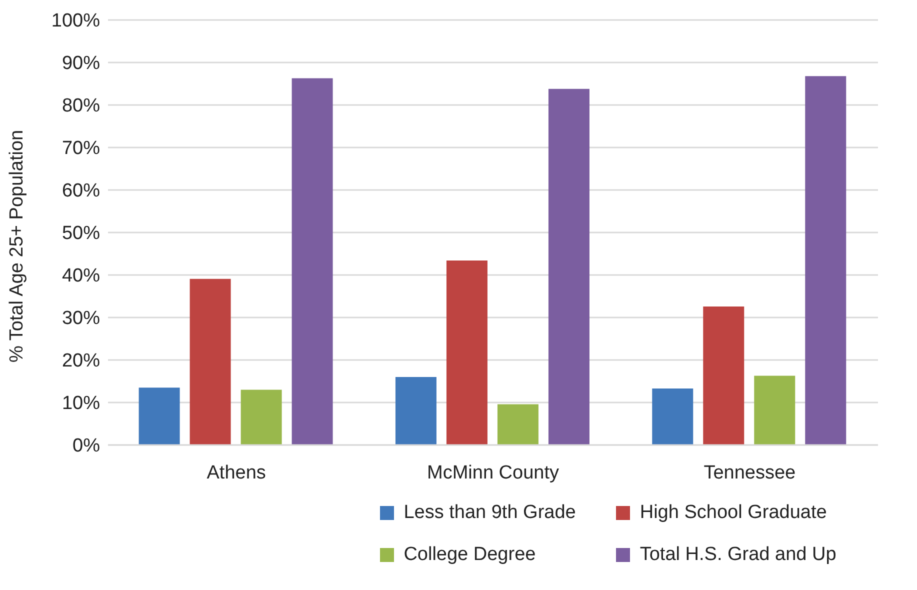 Image resolution: width=917 pixels, height=590 pixels. Describe the element at coordinates (81, 63) in the screenshot. I see `y-tick-label: 90%` at that location.